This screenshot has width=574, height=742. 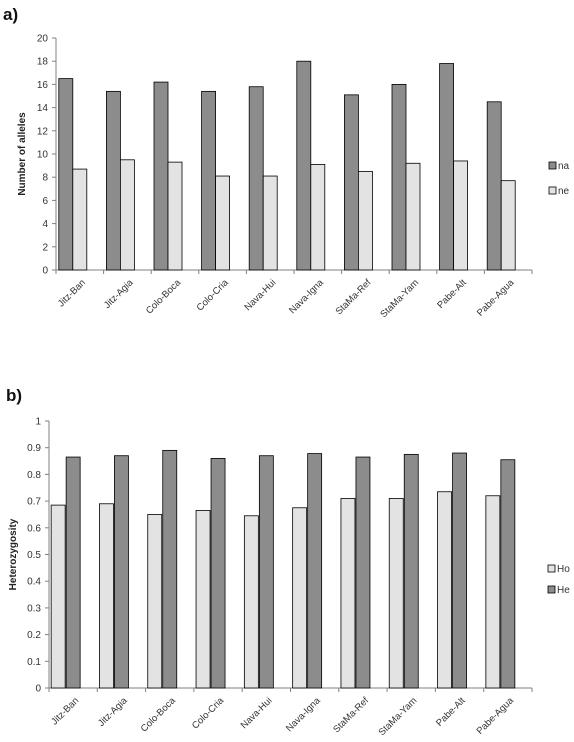 I want to click on bar-na-StaMa-Ref, so click(x=351, y=182).